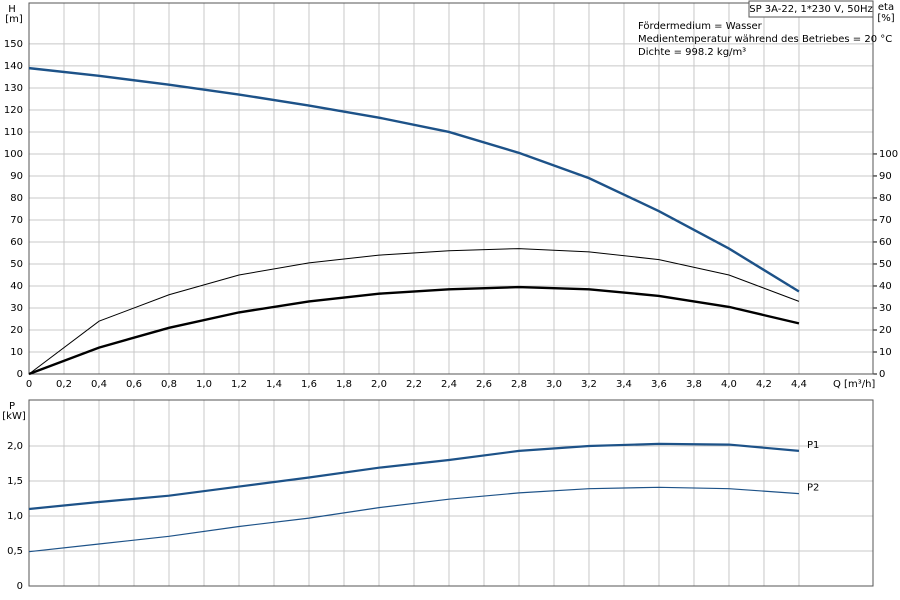  What do you see at coordinates (813, 445) in the screenshot?
I see `curve-label: P1` at bounding box center [813, 445].